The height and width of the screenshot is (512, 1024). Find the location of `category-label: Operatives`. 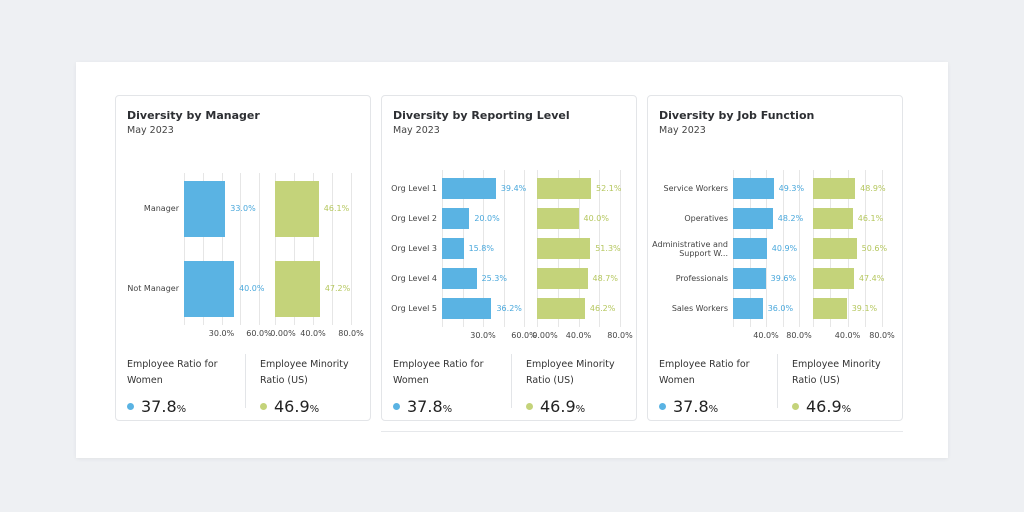

category-label: Operatives is located at coordinates (706, 218).